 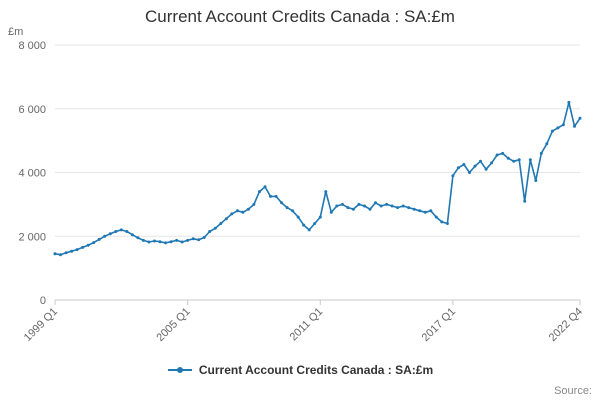 I want to click on y-axis-unit-label: £m, so click(x=16, y=32).